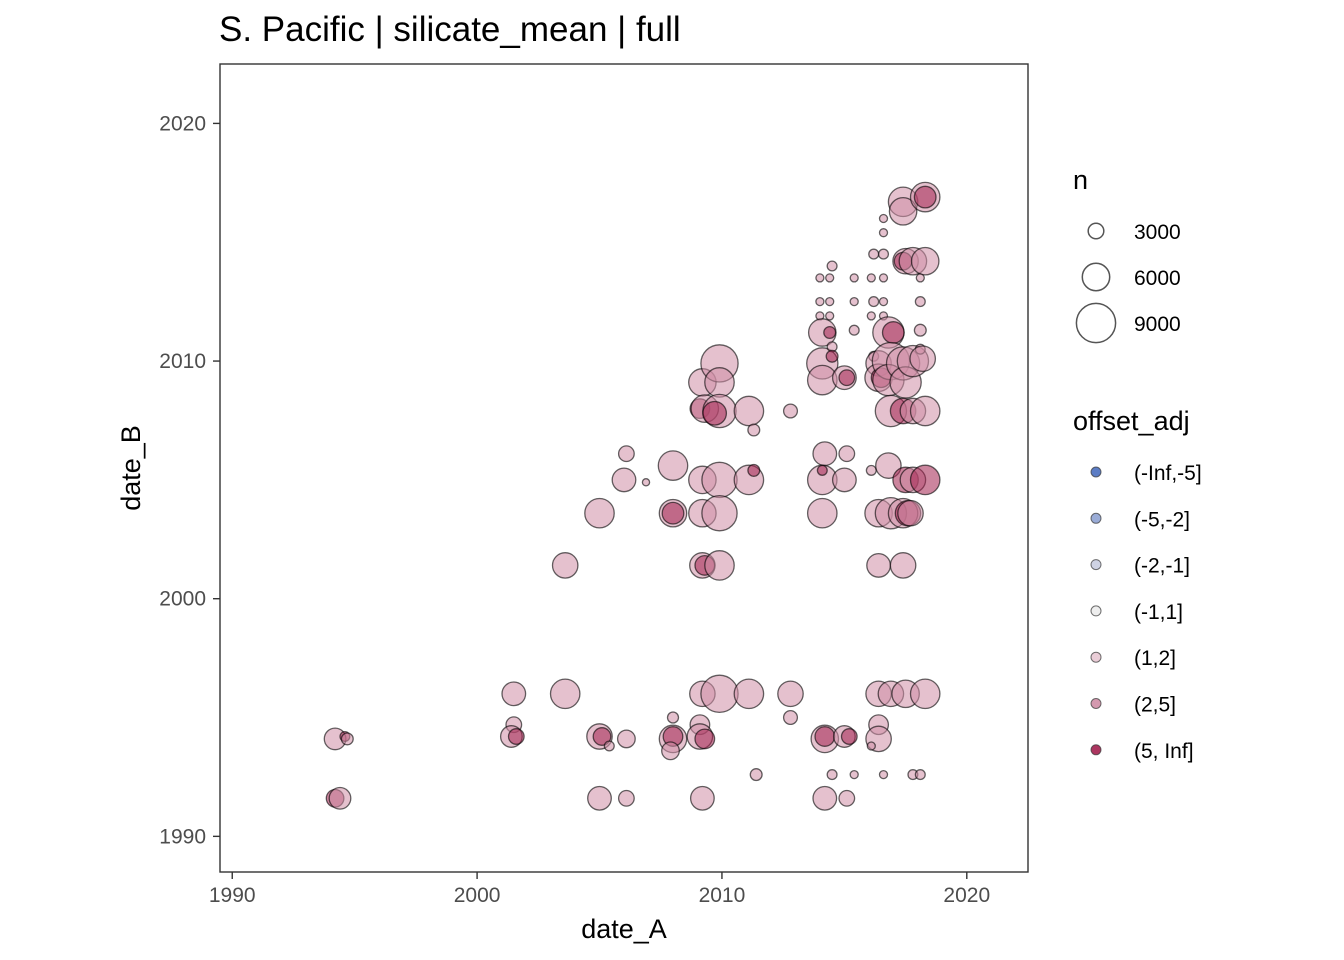 This screenshot has height=960, width=1344. Describe the element at coordinates (182, 836) in the screenshot. I see `y-tick-label: 1990` at that location.